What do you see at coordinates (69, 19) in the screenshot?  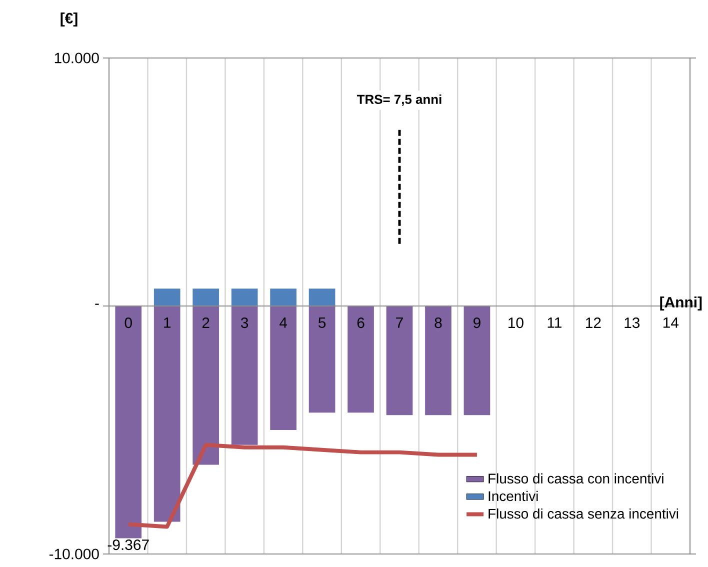 I see `y-axis-title: [€]` at bounding box center [69, 19].